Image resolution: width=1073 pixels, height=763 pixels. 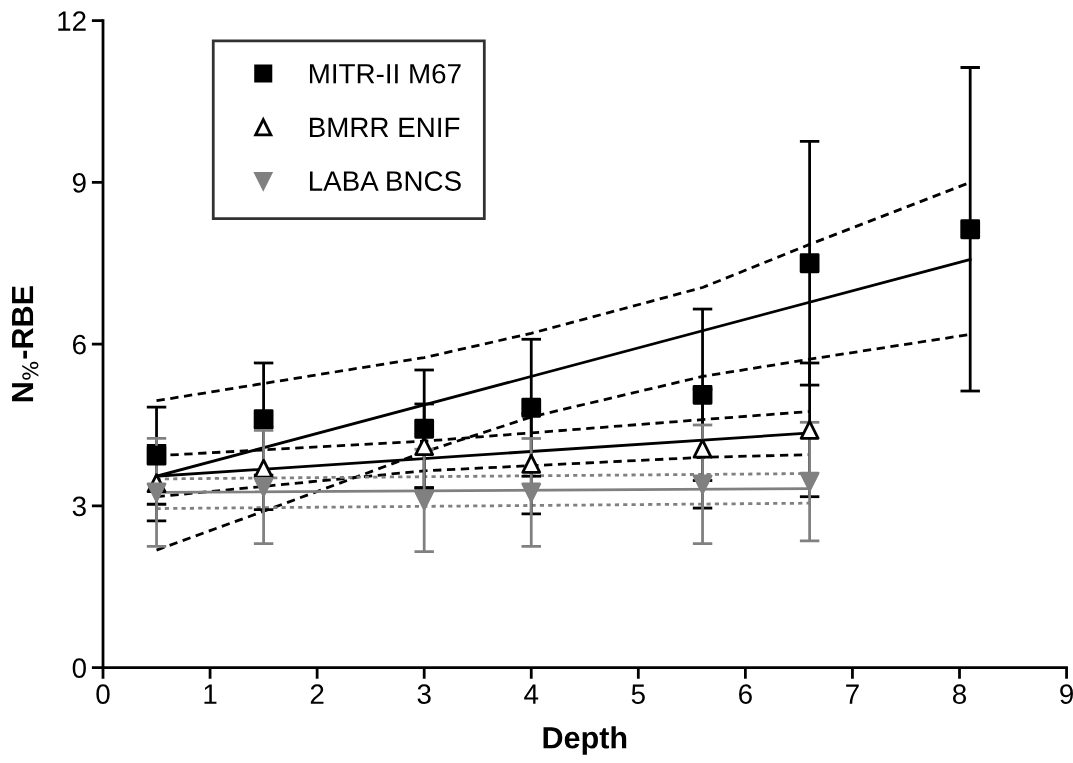 I want to click on y-axis-title: N$_{%}$-RBE, so click(x=25, y=344).